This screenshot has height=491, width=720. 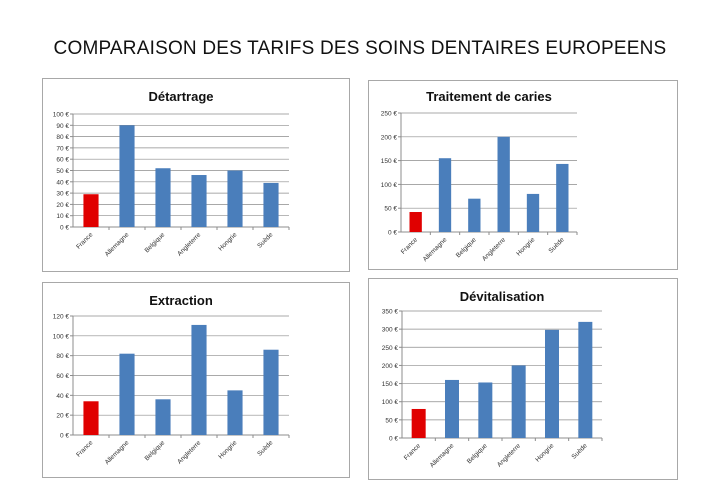 I want to click on y-tick-label: 350 €, so click(x=390, y=312).